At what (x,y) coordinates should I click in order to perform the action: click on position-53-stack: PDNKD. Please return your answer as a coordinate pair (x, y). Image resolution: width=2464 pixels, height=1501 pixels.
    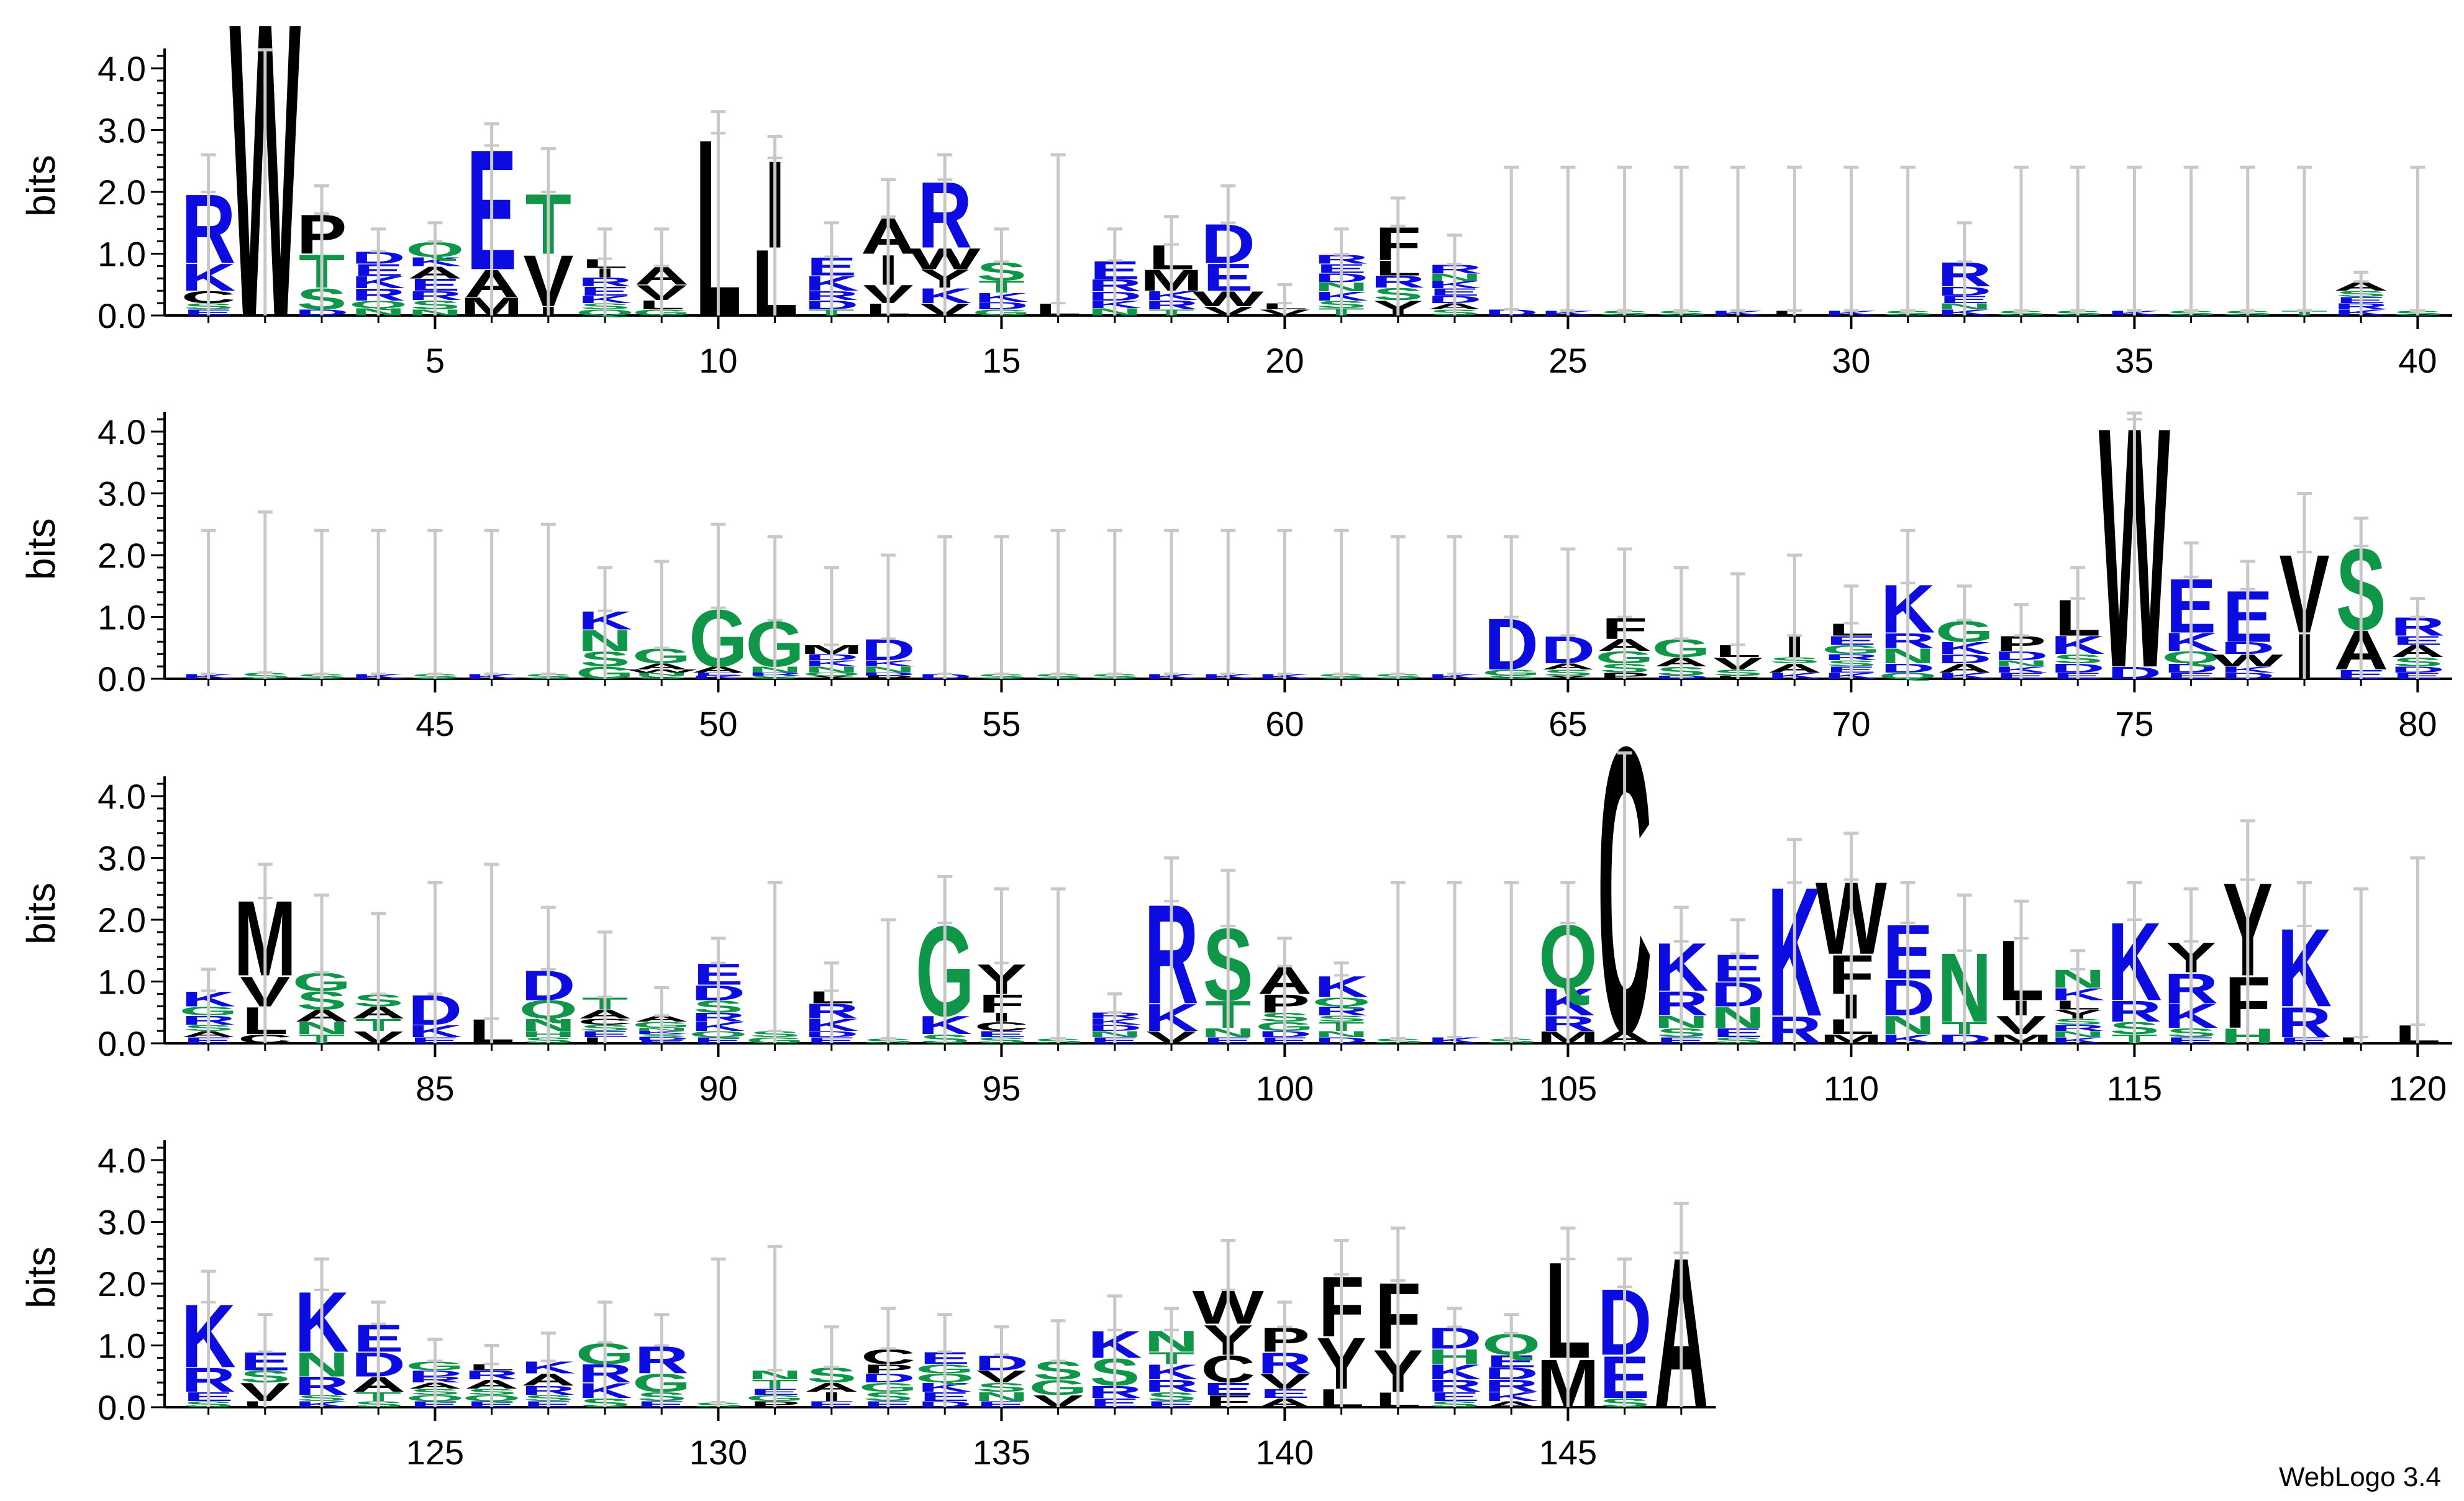
    Looking at the image, I should click on (888, 616).